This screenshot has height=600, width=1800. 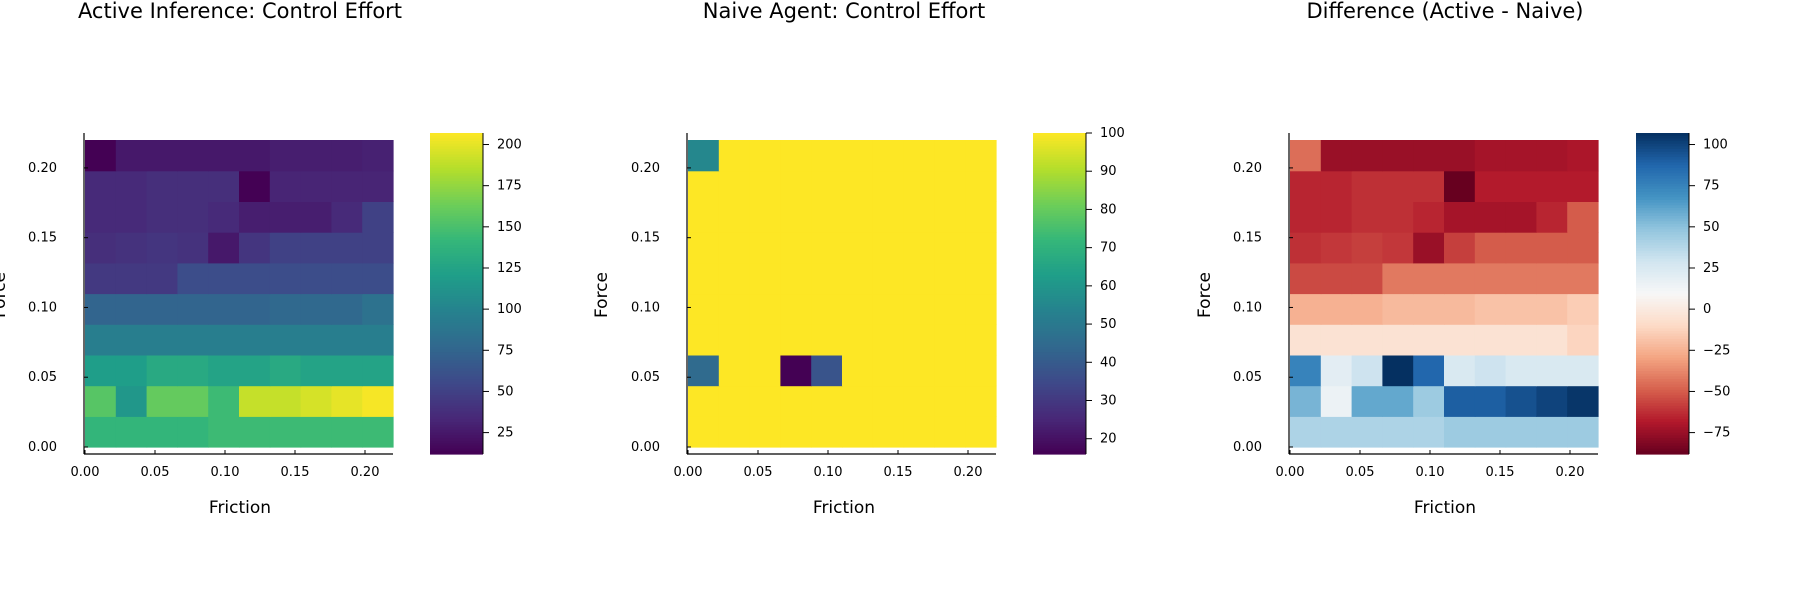 What do you see at coordinates (1711, 227) in the screenshot?
I see `colorbar-tick-label: 50` at bounding box center [1711, 227].